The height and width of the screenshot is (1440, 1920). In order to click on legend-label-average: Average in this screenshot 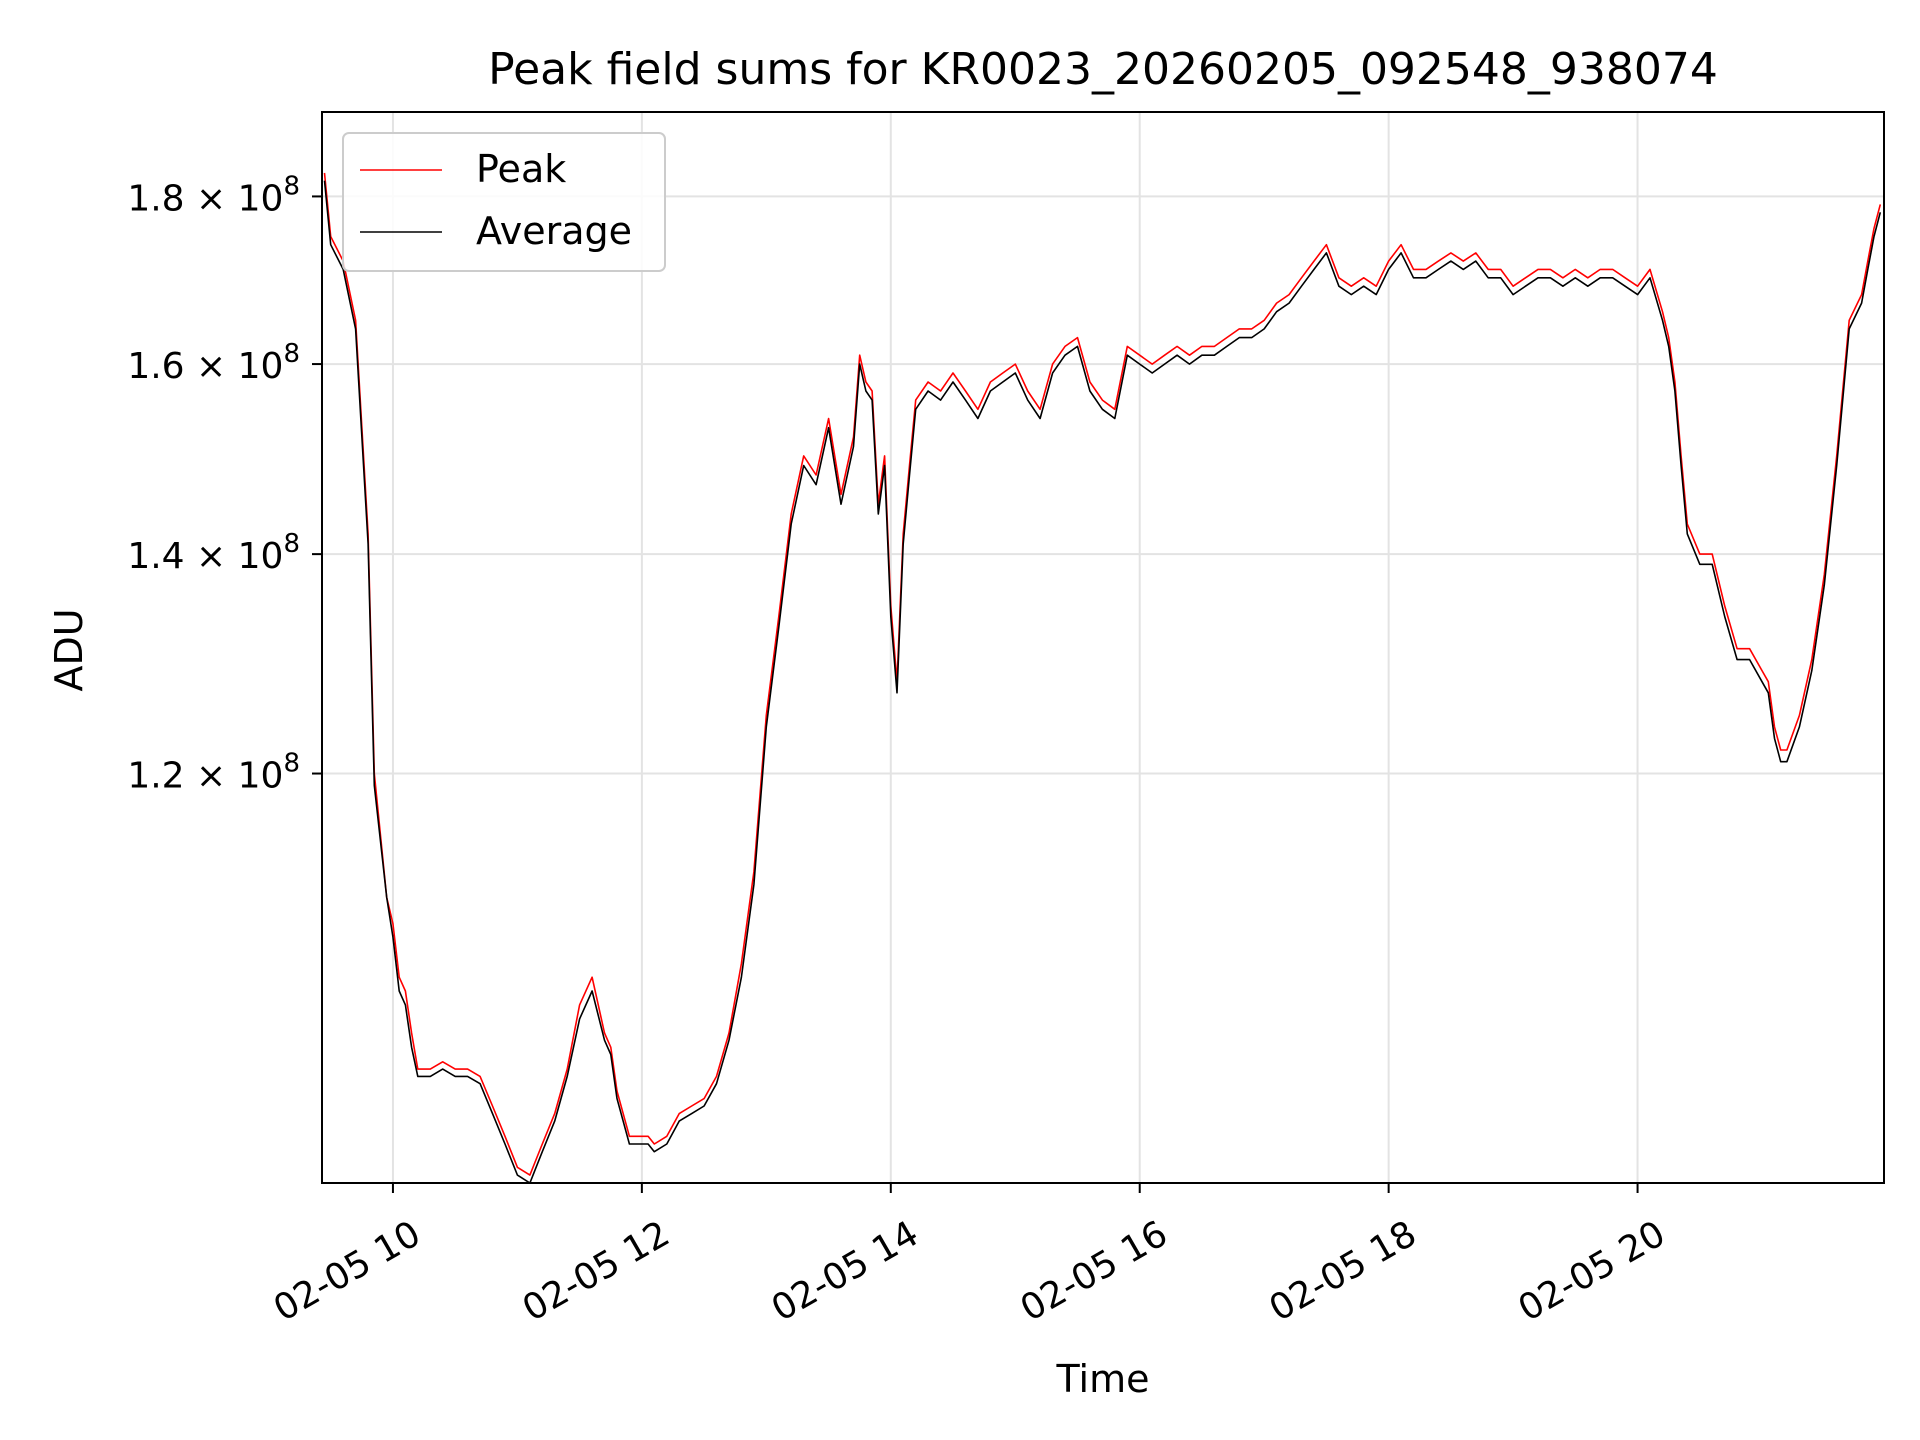, I will do `click(554, 231)`.